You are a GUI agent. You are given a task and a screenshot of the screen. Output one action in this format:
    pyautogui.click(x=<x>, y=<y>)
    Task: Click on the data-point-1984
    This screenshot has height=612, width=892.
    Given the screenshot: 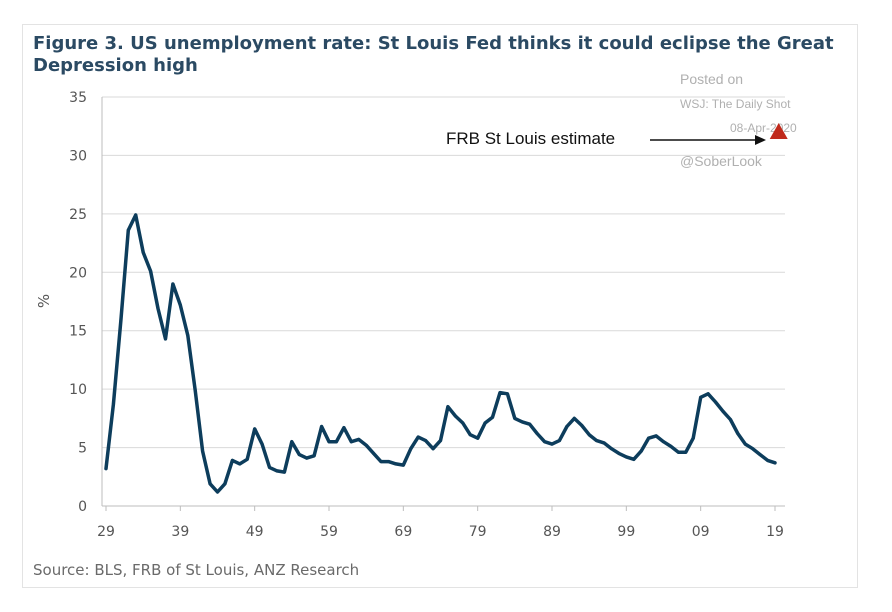 What is the action you would take?
    pyautogui.click(x=515, y=418)
    